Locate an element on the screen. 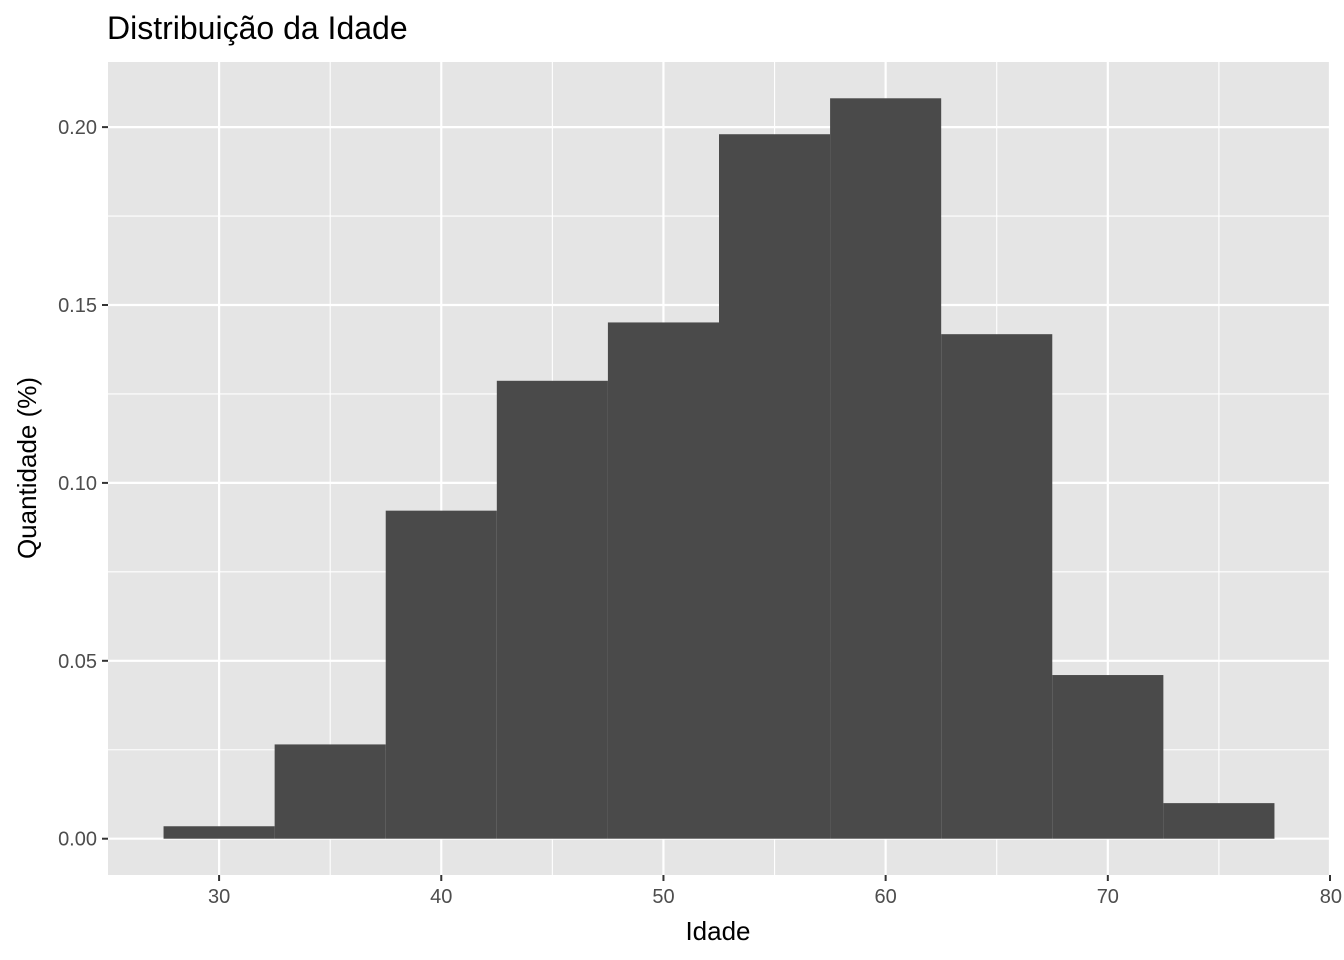 This screenshot has width=1344, height=960. y-tick-label: 0.05 is located at coordinates (77, 662).